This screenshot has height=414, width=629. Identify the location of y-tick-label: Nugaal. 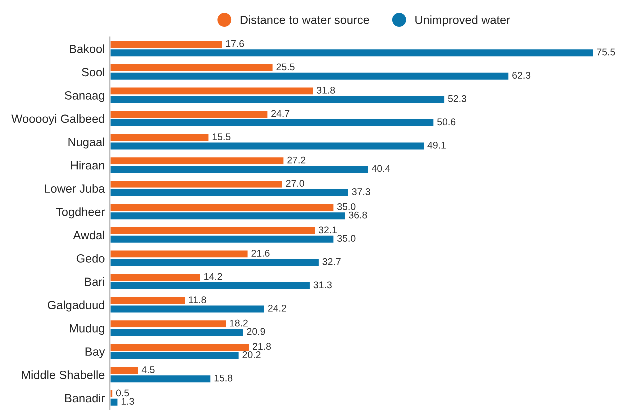
(86, 143).